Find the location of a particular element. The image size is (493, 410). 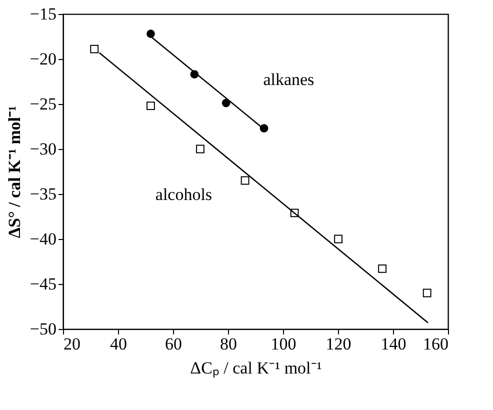

y-tick-label: −15 is located at coordinates (43, 14).